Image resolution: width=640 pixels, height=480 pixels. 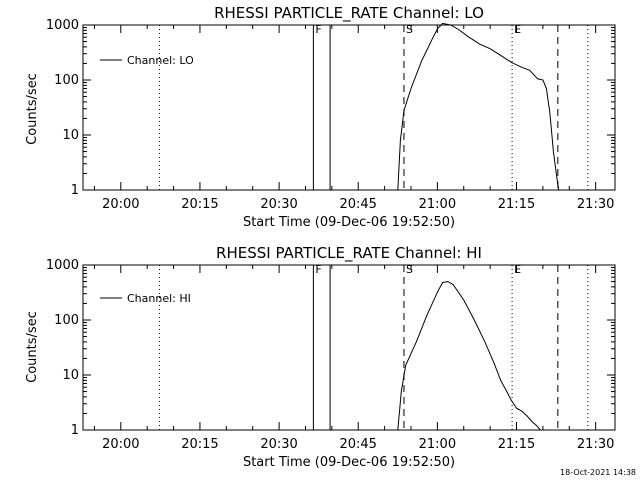 What do you see at coordinates (598, 472) in the screenshot?
I see `footer-timestamp: 18-Oct-2021 14:38` at bounding box center [598, 472].